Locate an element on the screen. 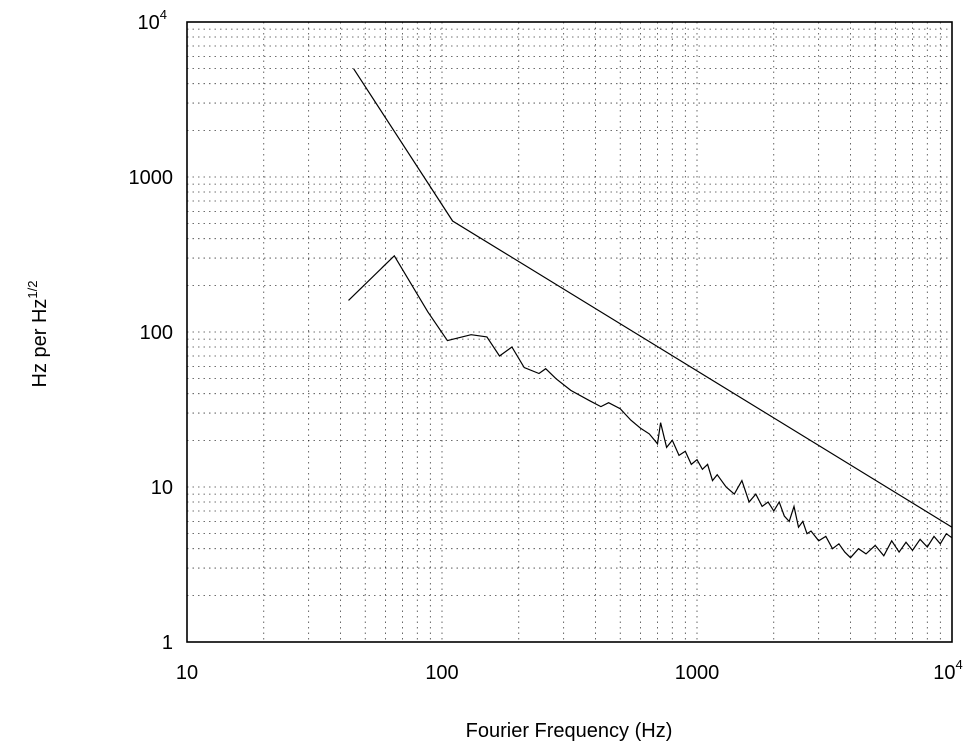 This screenshot has width=973, height=754. y-tick-label: 100 is located at coordinates (156, 333).